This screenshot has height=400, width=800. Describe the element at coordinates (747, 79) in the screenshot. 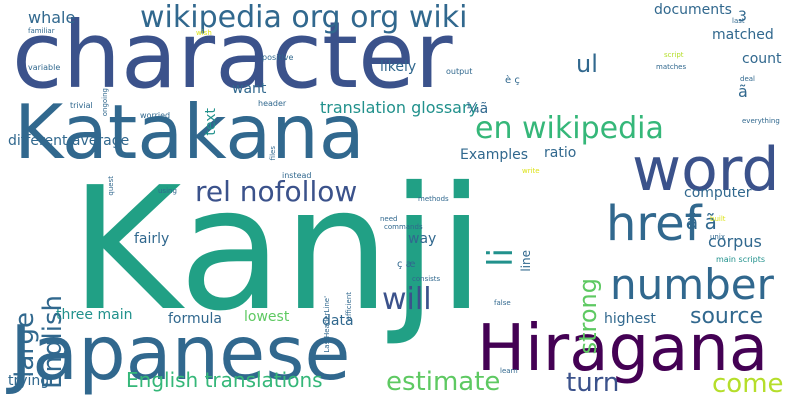

I see `word-deal: deal` at that location.